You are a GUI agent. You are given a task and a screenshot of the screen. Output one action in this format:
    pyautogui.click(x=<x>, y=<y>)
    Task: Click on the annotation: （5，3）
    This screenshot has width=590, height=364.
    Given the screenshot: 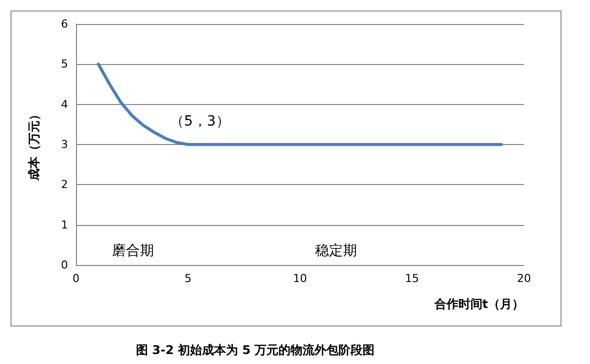 What is the action you would take?
    pyautogui.click(x=200, y=122)
    